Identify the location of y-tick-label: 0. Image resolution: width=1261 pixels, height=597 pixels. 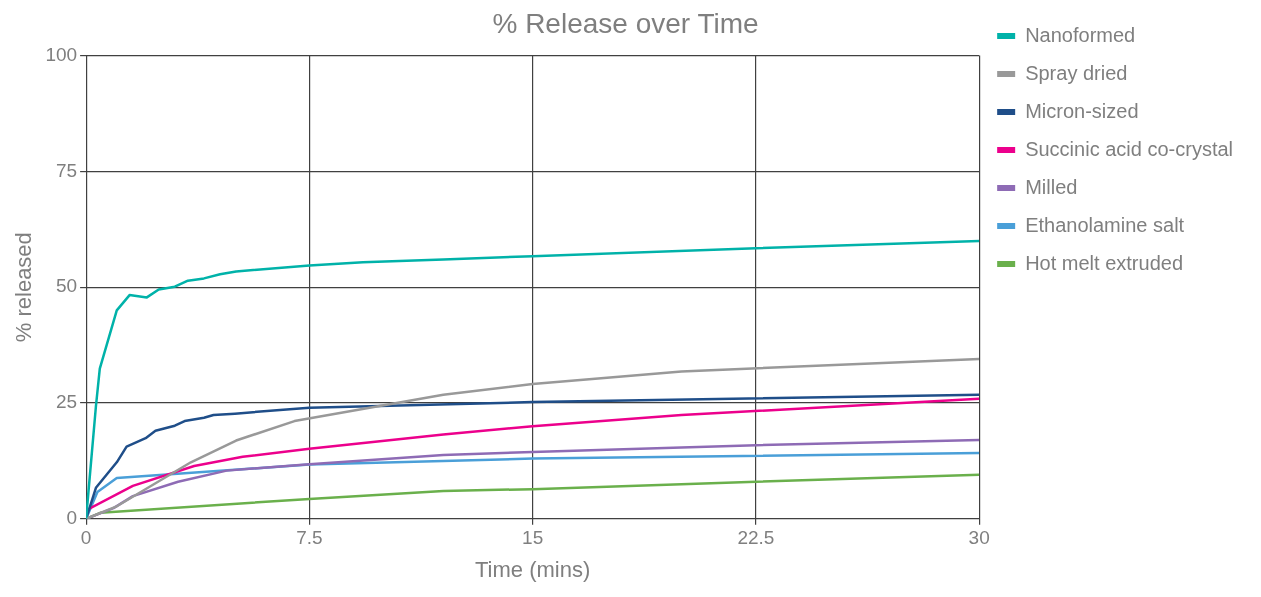
(72, 518).